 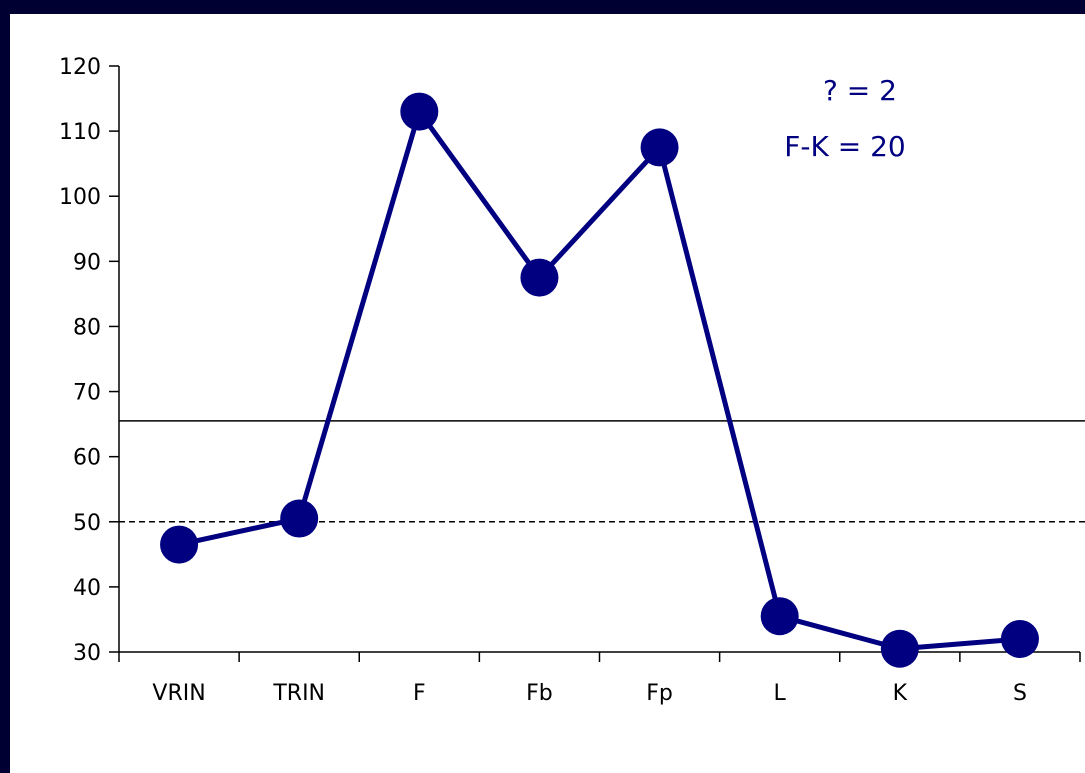 What do you see at coordinates (80, 197) in the screenshot?
I see `y-tick-label: 100` at bounding box center [80, 197].